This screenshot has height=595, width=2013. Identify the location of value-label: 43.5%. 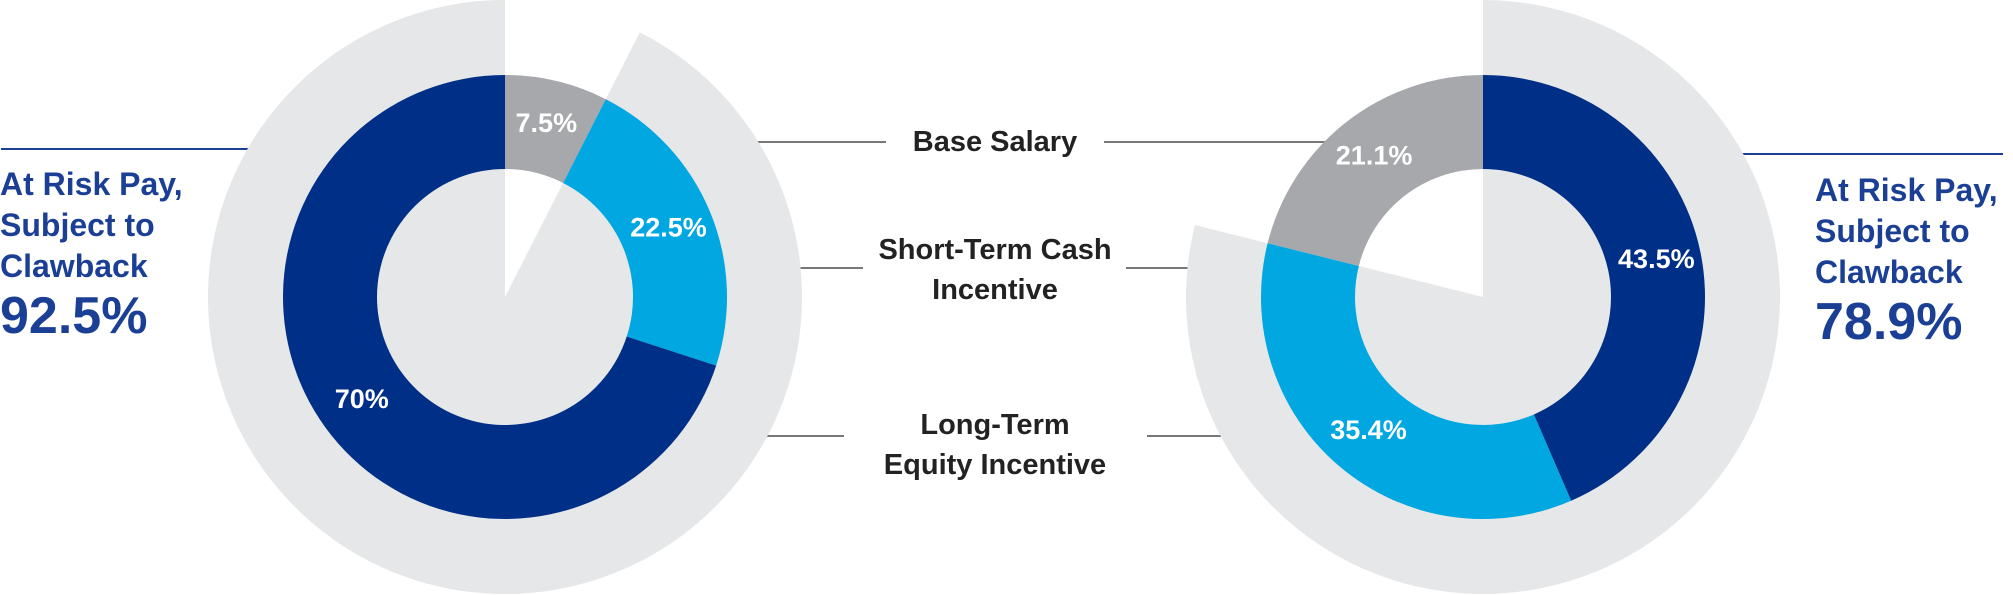
(1656, 259).